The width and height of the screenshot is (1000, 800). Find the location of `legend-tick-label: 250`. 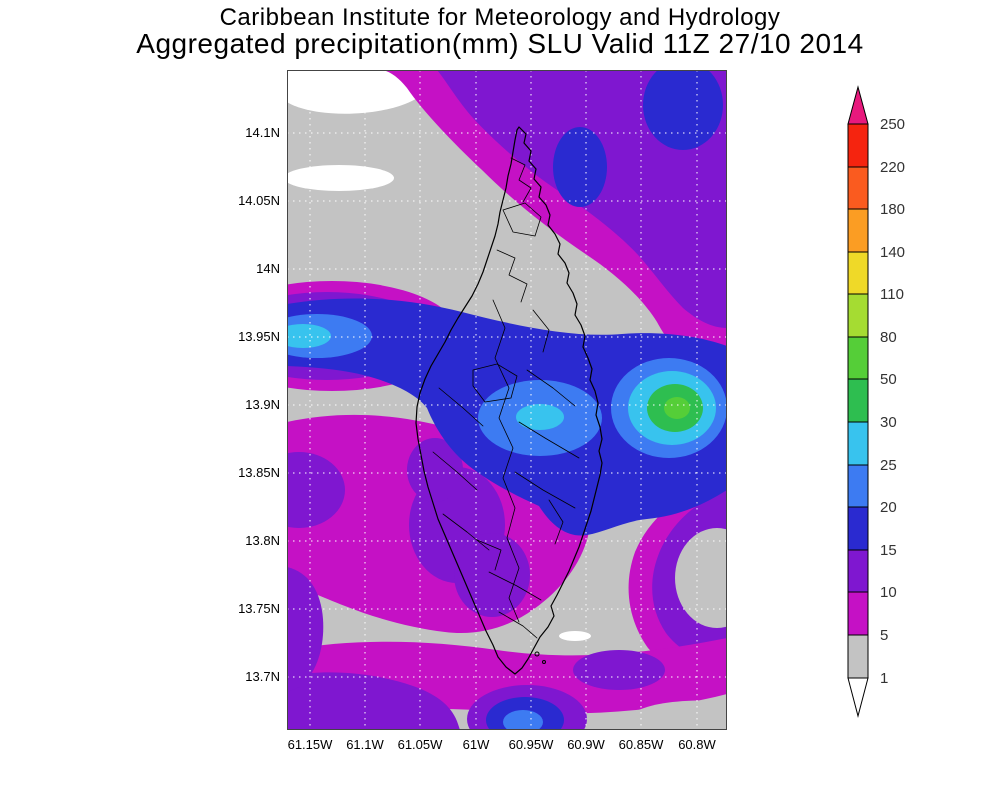

legend-tick-label: 250 is located at coordinates (892, 124).